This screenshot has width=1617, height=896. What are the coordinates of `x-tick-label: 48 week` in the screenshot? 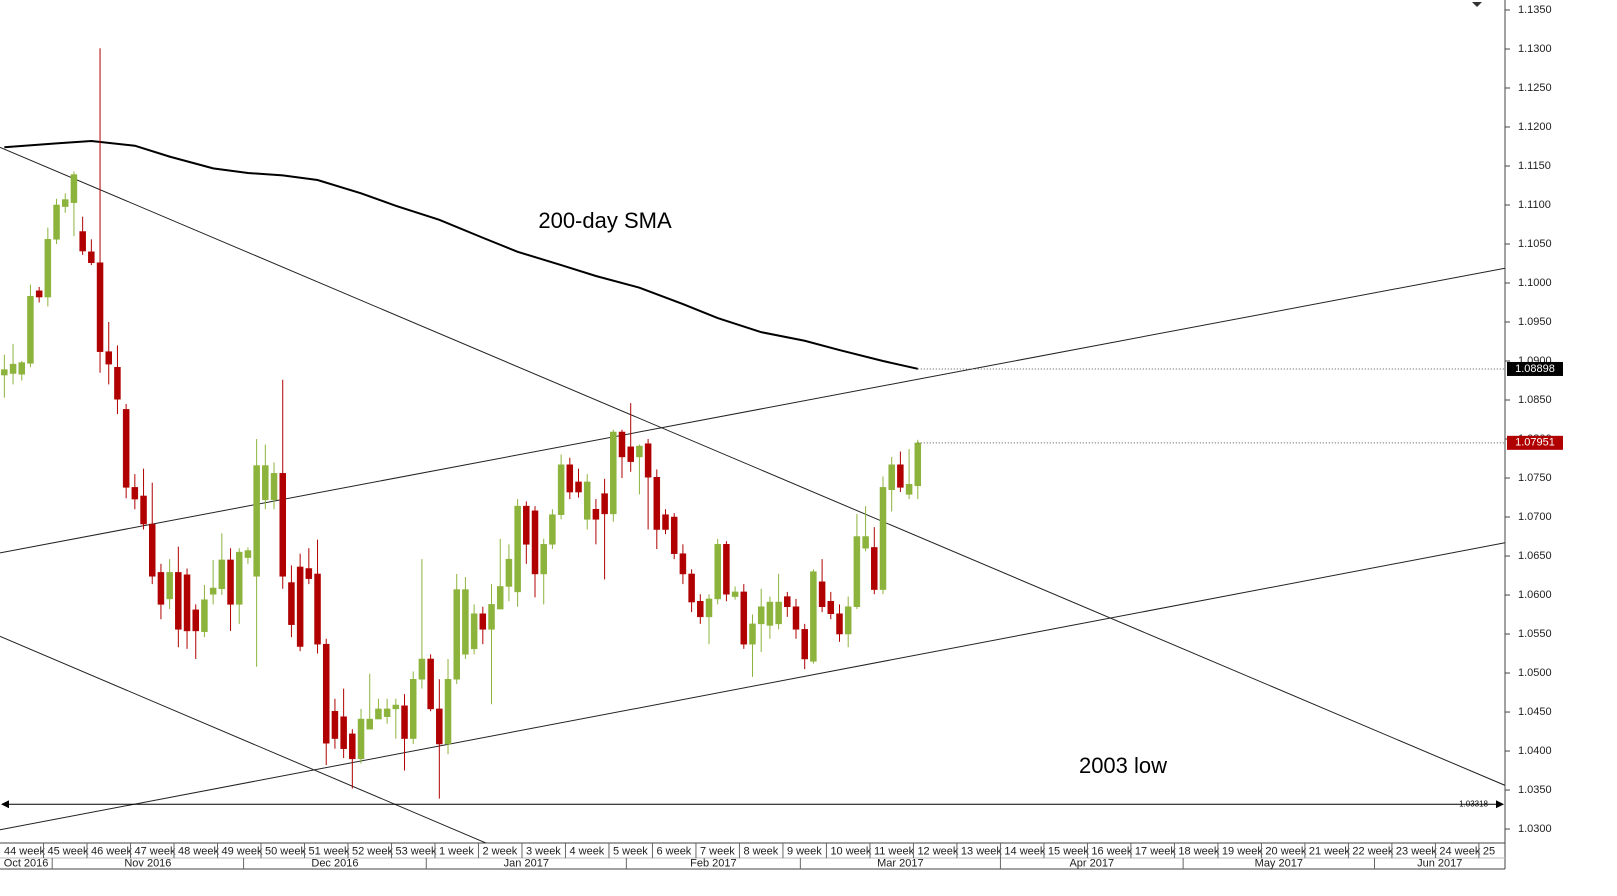 It's located at (198, 851).